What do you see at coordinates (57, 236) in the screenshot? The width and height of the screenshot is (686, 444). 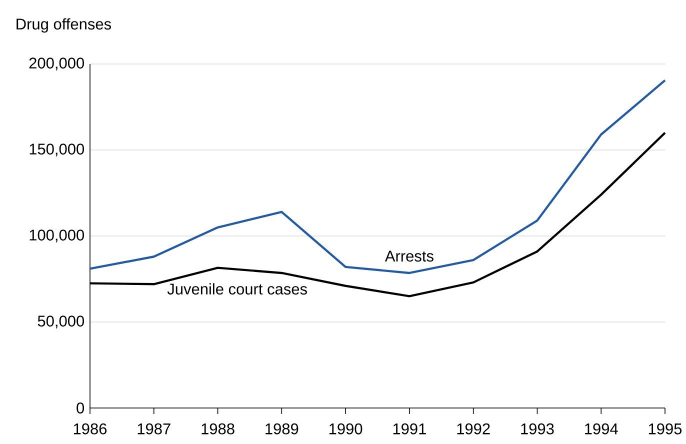 I see `y-tick-label: 100,000` at bounding box center [57, 236].